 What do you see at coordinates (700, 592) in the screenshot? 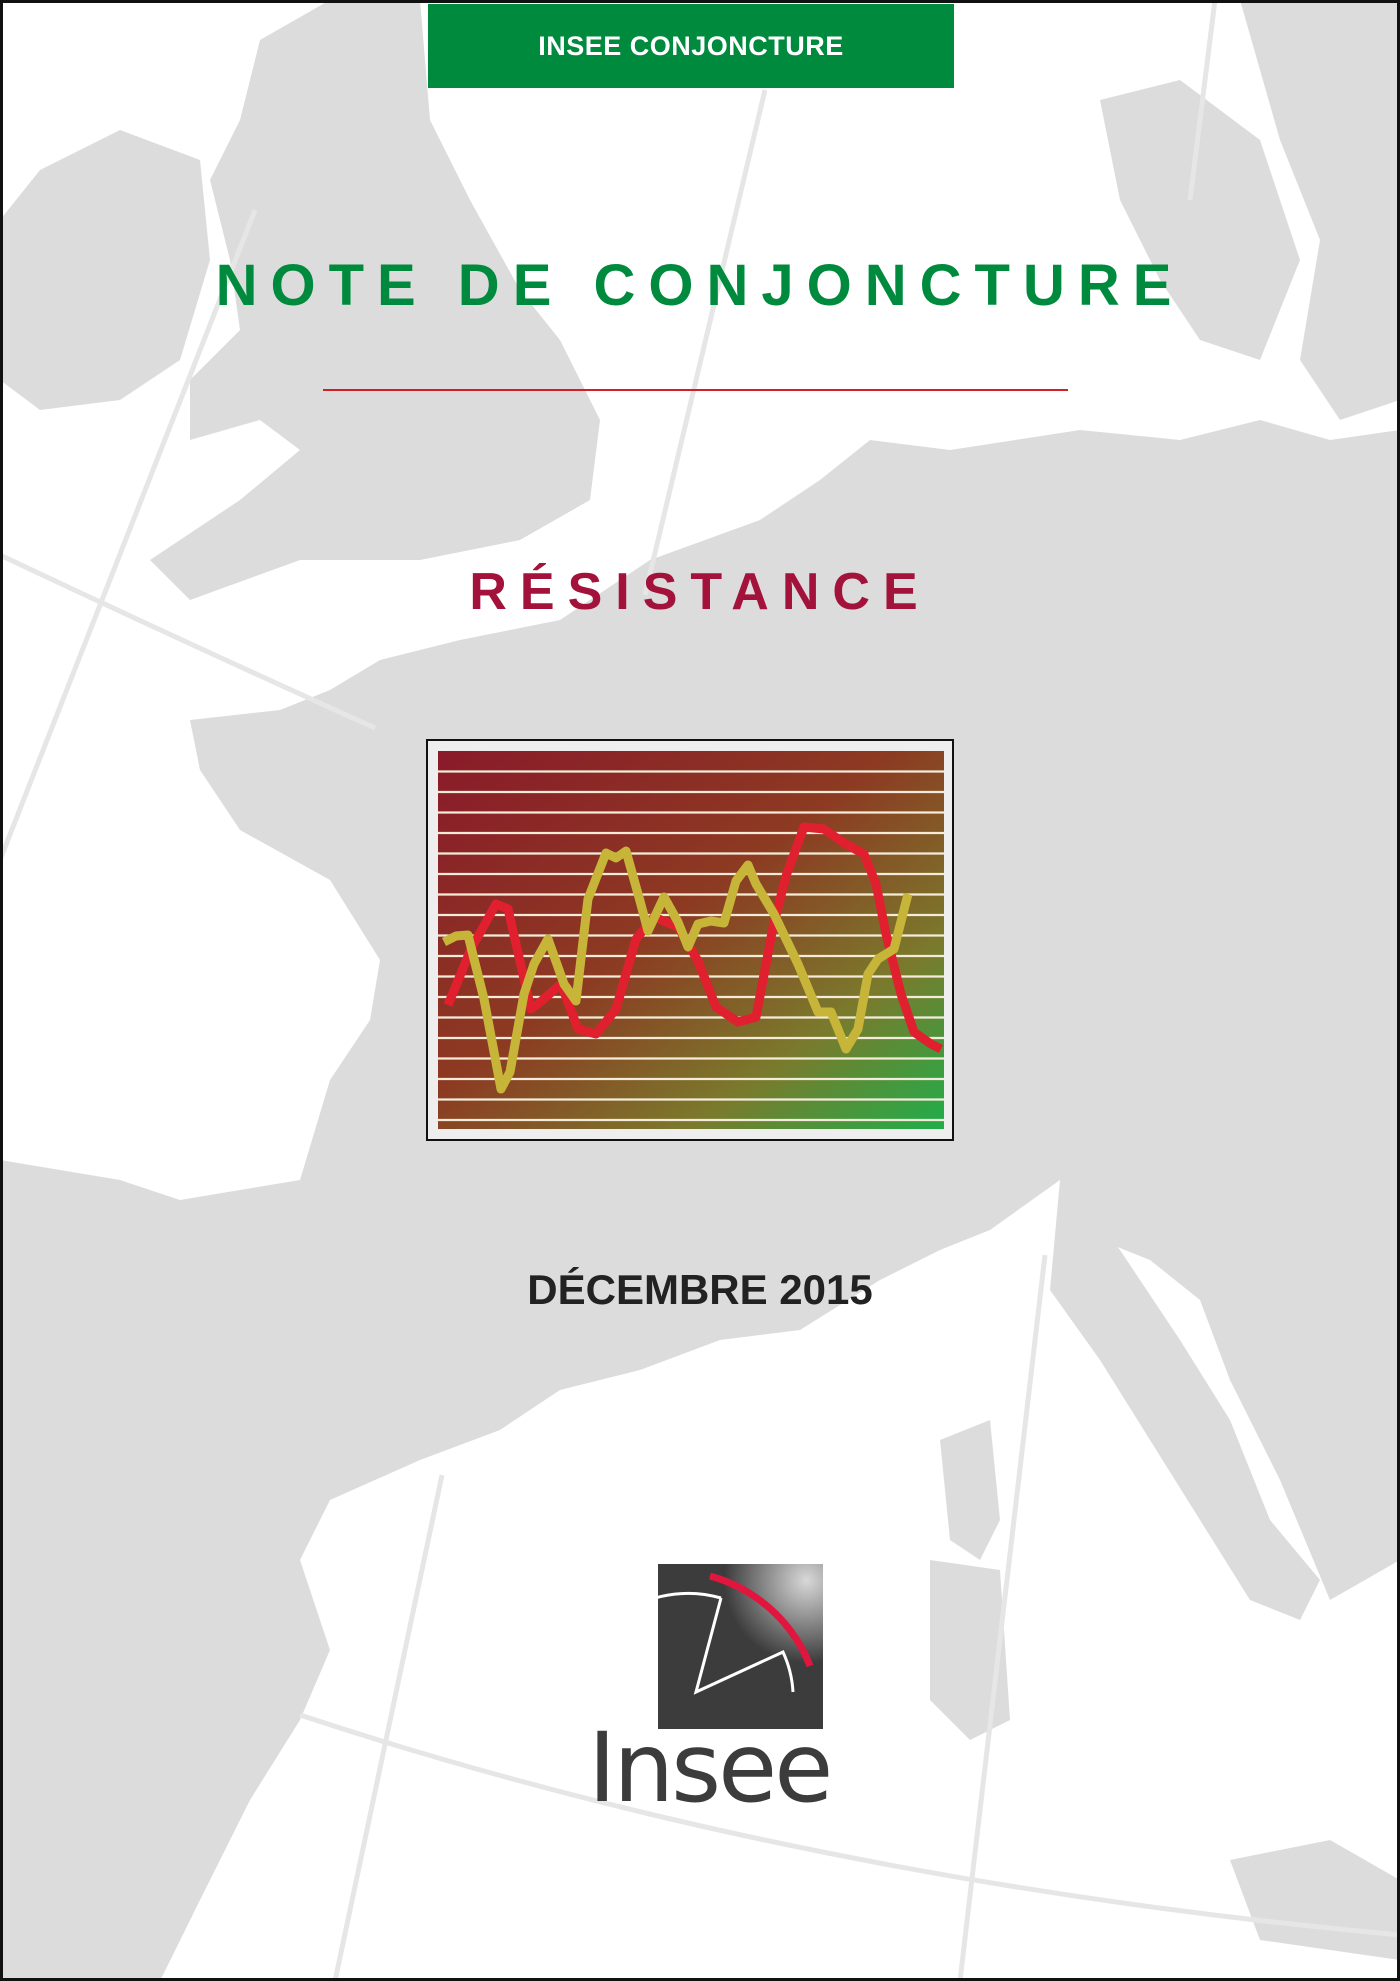
I see `issue-title: RÉSISTANCE` at bounding box center [700, 592].